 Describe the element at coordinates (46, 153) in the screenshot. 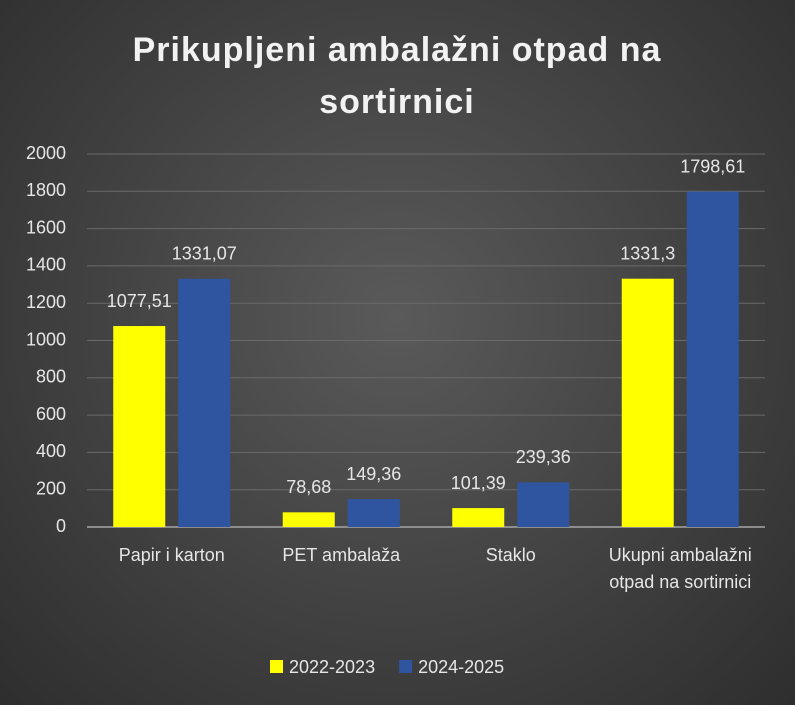

I see `y-tick-label: 2000` at that location.